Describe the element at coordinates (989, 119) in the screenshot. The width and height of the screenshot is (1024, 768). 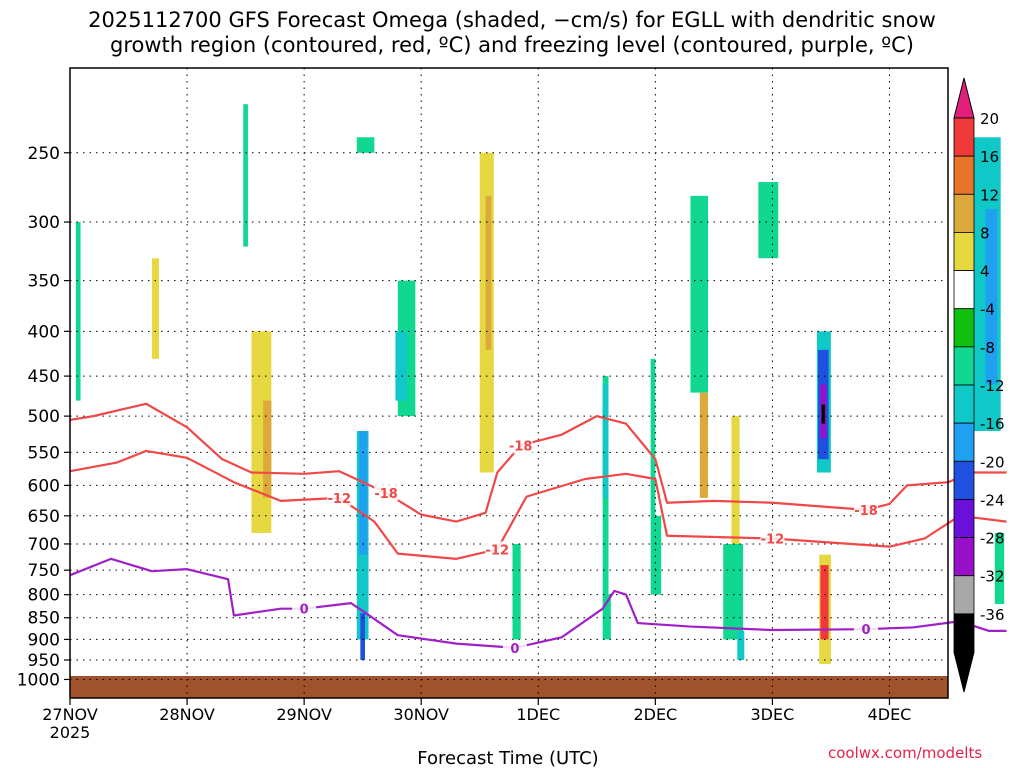
I see `colorbar-label: 20` at that location.